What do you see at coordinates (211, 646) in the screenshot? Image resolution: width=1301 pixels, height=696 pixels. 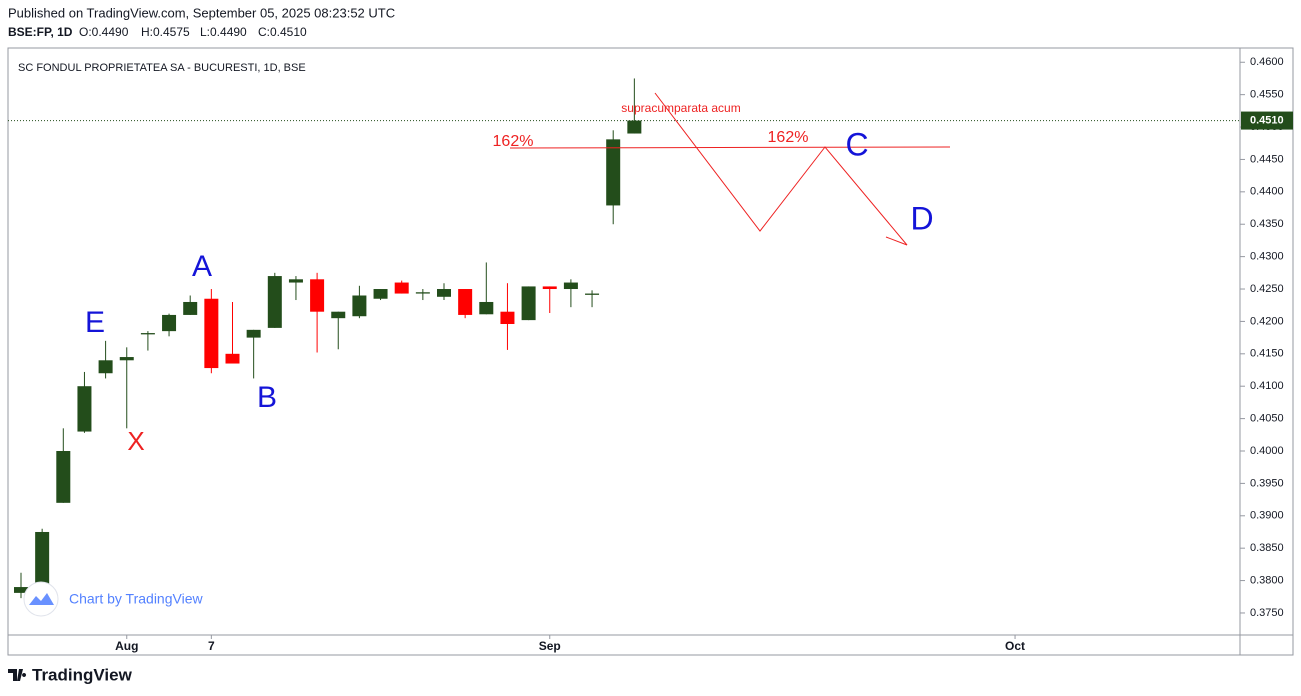 I see `x-tick-label: 7` at bounding box center [211, 646].